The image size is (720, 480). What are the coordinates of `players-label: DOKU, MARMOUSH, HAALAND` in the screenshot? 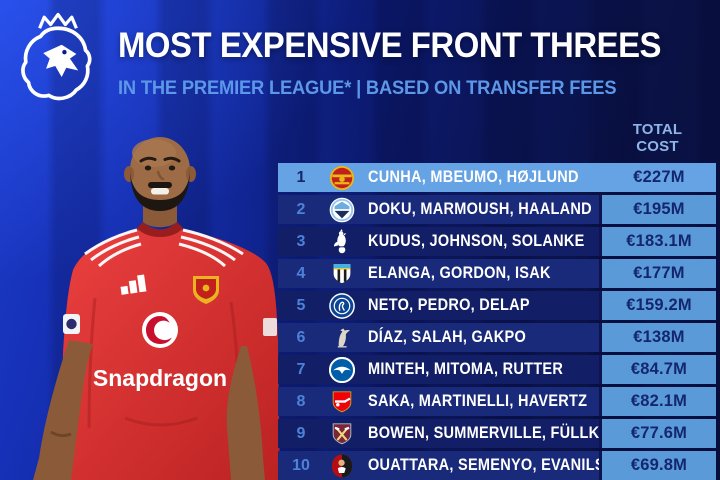 It's located at (480, 209).